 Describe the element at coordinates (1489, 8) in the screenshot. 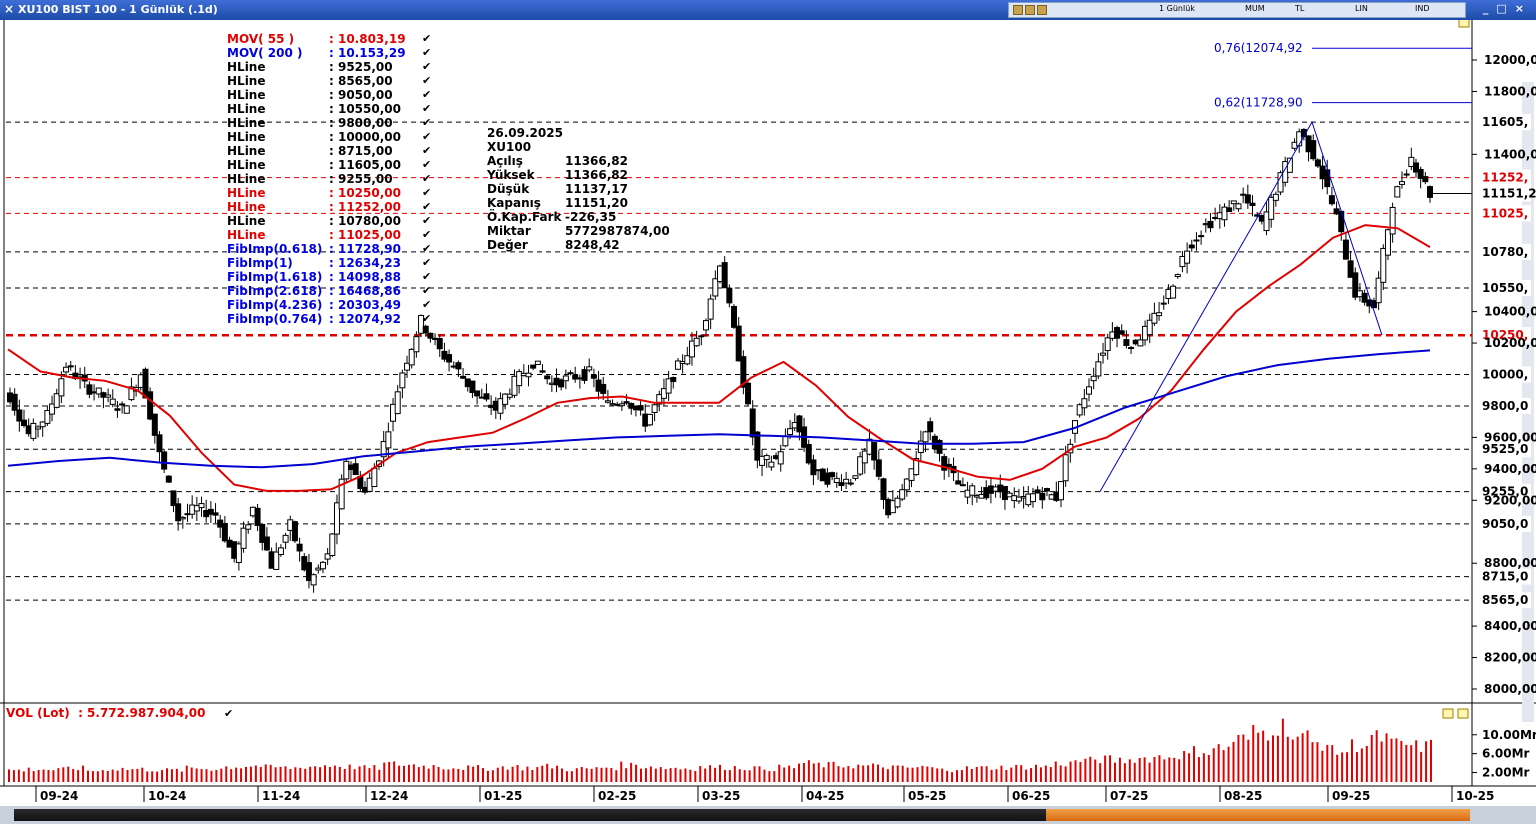

I see `minimize-icon: _` at that location.